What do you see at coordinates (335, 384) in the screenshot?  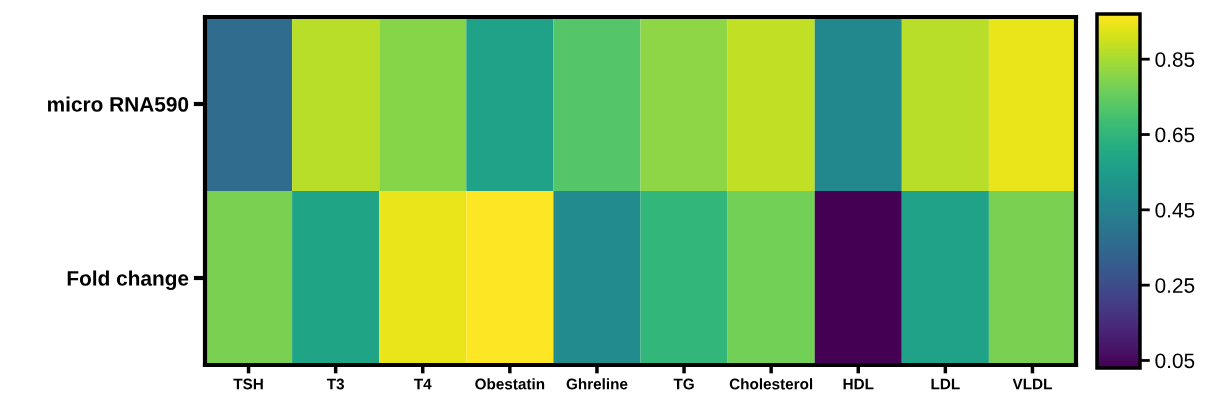 I see `x-tick-label: T3` at bounding box center [335, 384].